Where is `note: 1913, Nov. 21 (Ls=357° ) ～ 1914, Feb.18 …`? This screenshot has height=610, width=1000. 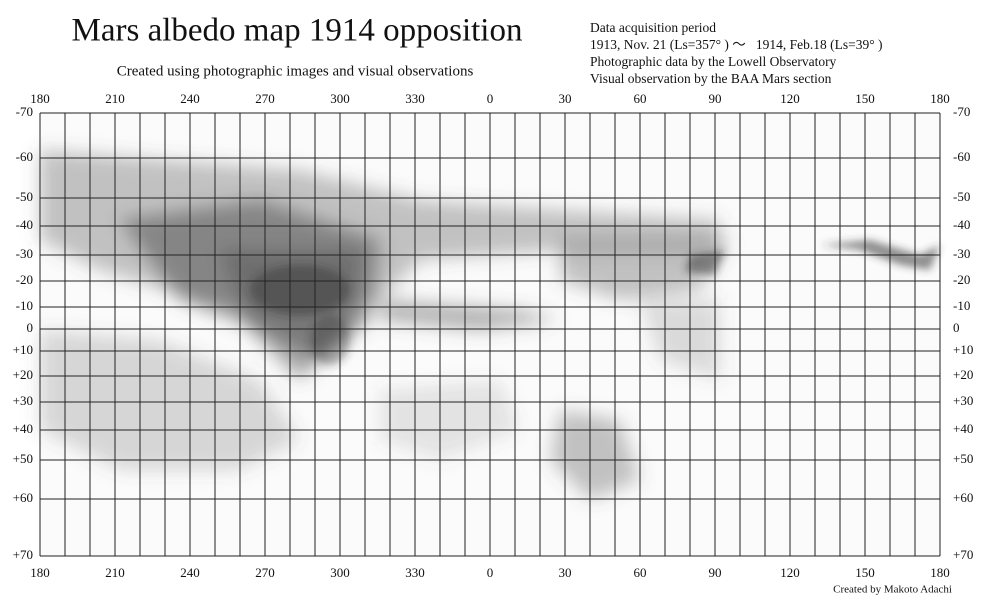 note: 1913, Nov. 21 (Ls=357° ) ～ 1914, Feb.18 … is located at coordinates (736, 44).